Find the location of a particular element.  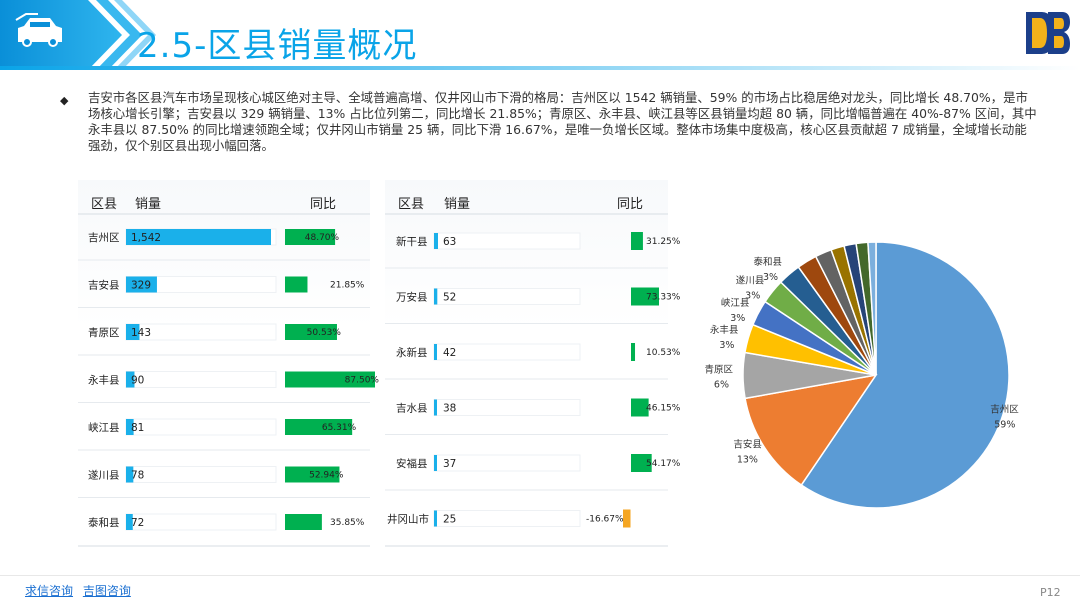

sales-value-label: 1,542 is located at coordinates (146, 238).